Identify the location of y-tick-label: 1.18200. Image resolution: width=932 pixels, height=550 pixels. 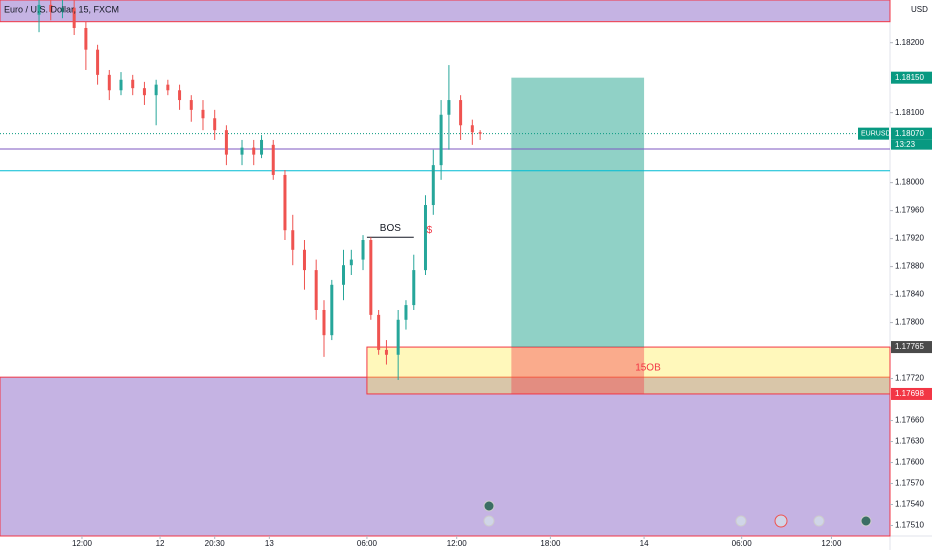
(909, 42).